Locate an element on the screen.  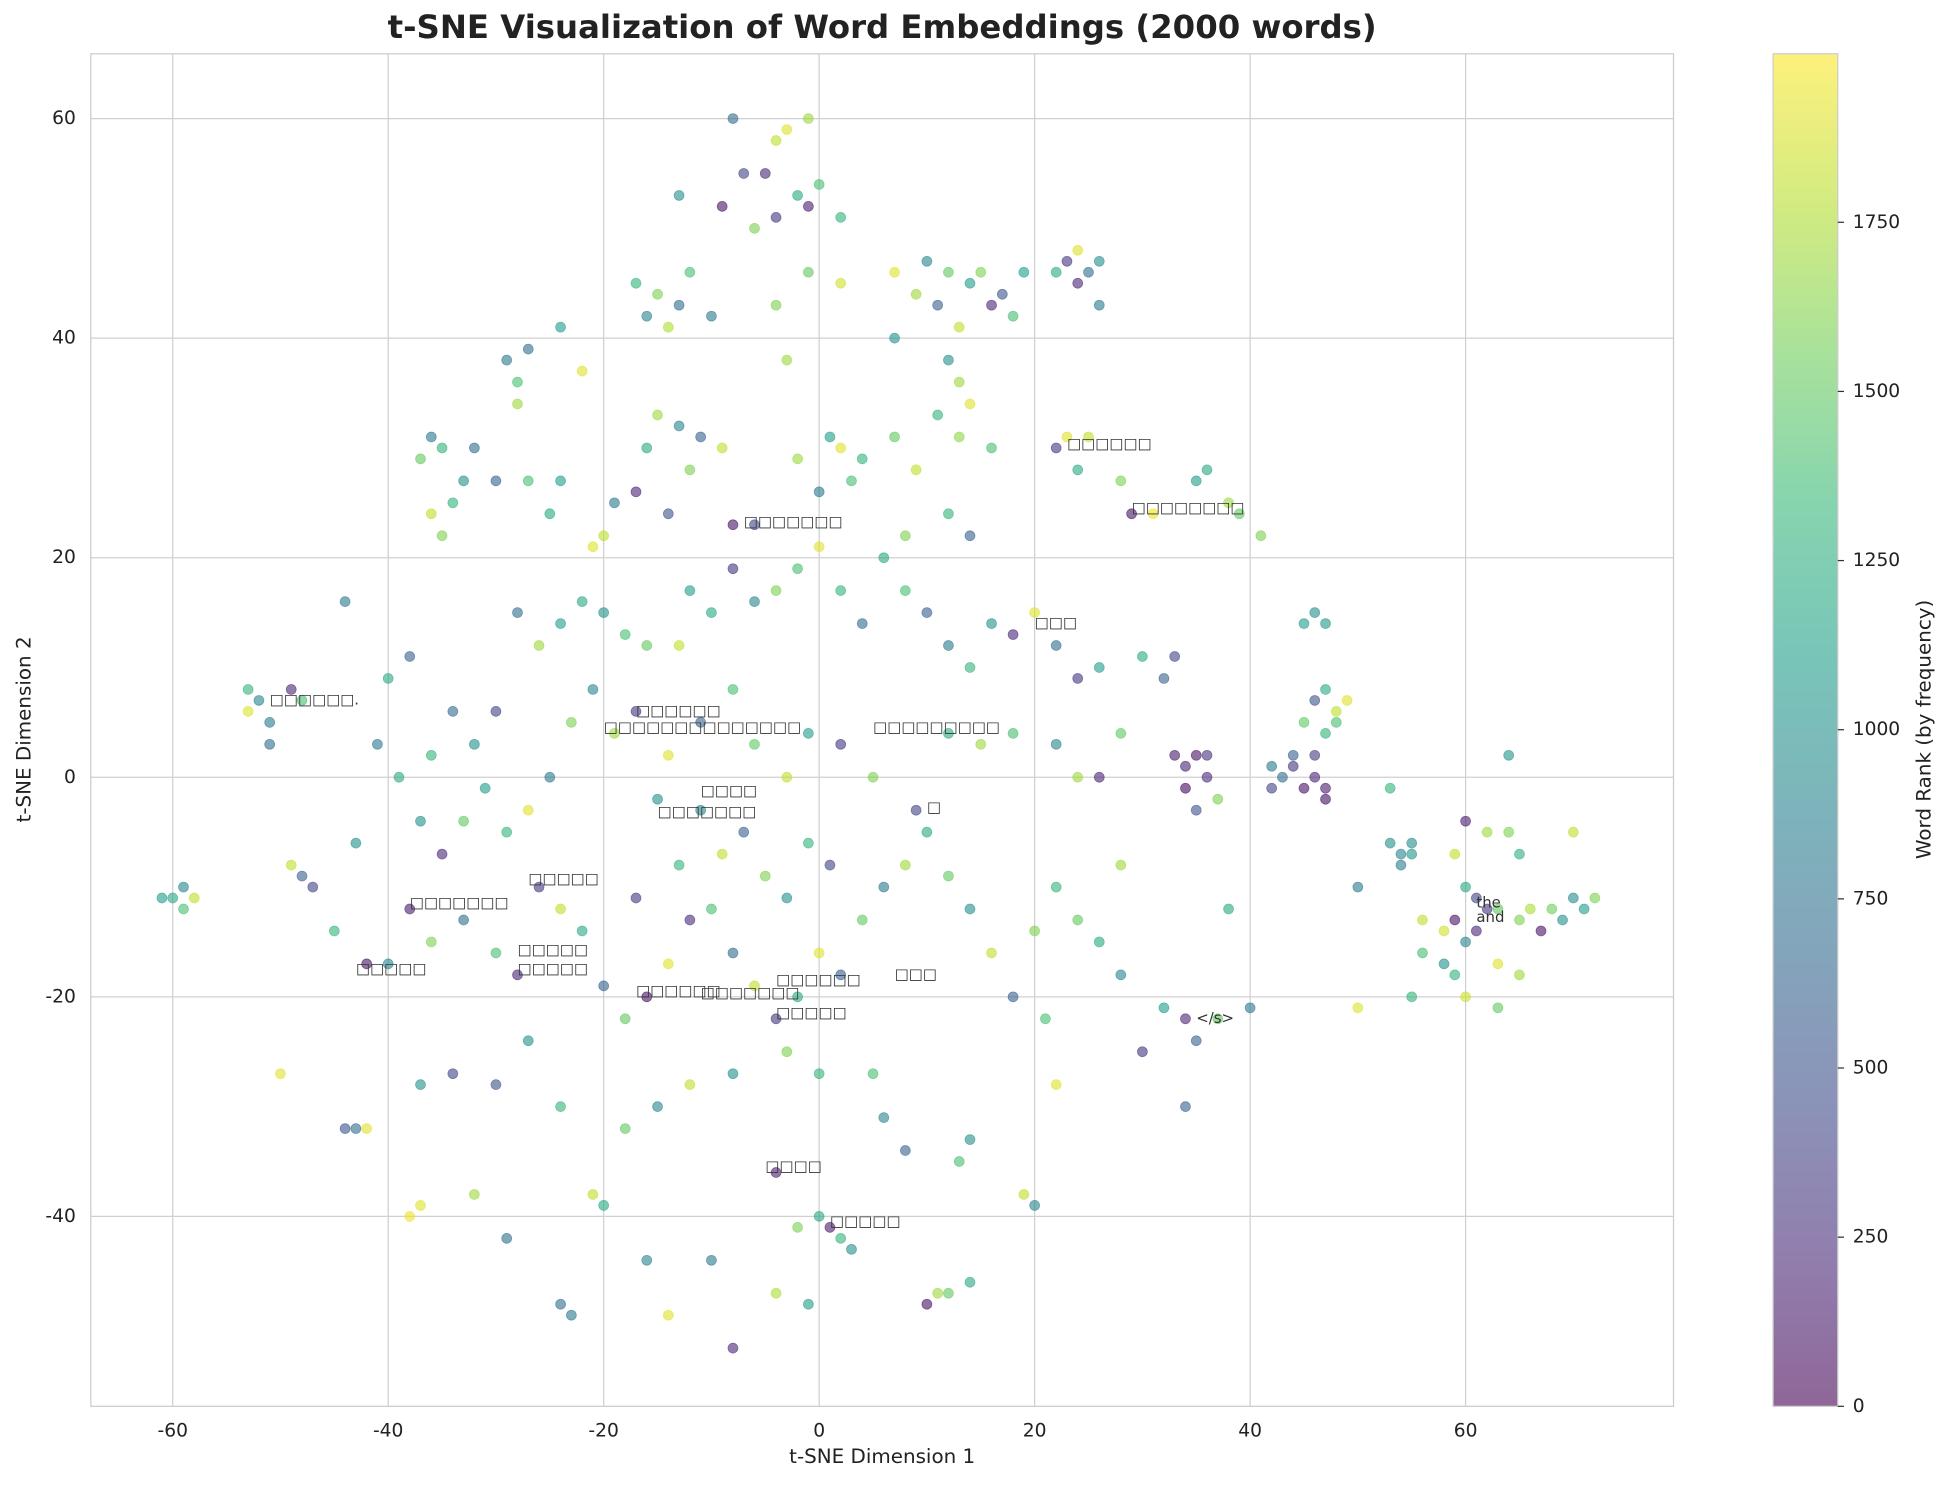
y-tick-label: 40 is located at coordinates (64, 338).